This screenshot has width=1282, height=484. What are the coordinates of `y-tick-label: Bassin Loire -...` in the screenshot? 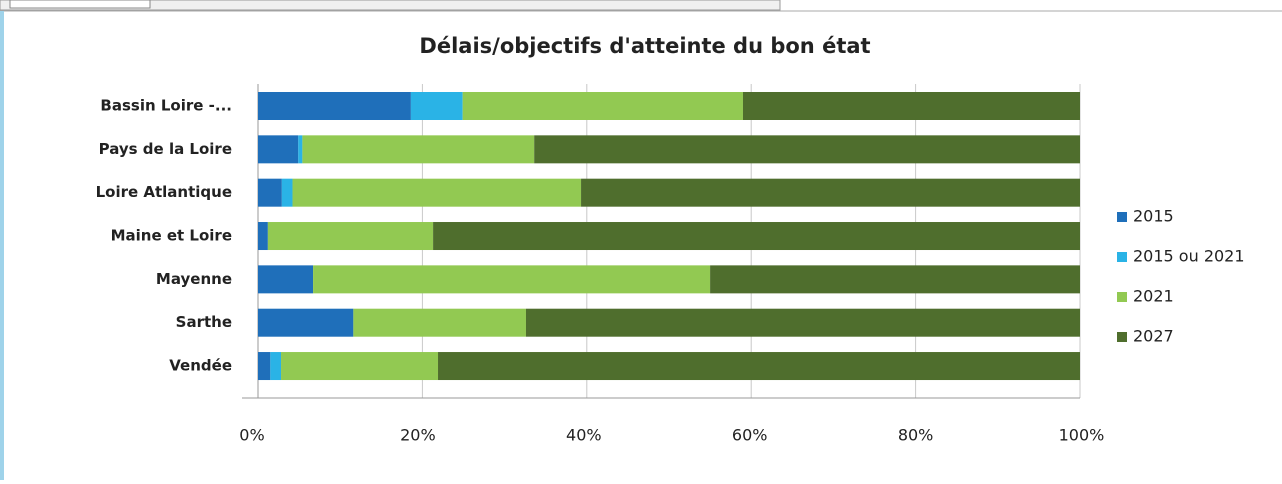 It's located at (166, 106).